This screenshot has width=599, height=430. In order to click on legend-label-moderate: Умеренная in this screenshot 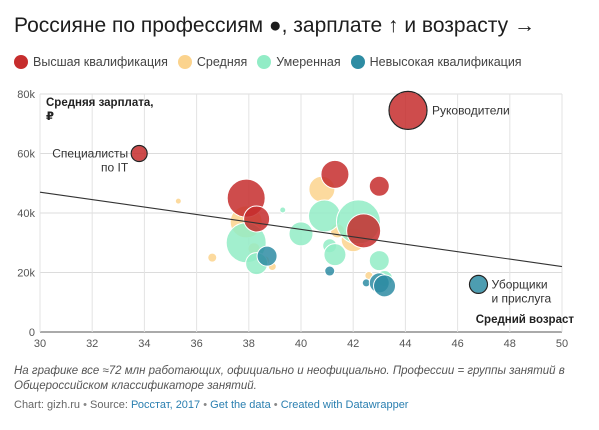, I will do `click(308, 62)`.